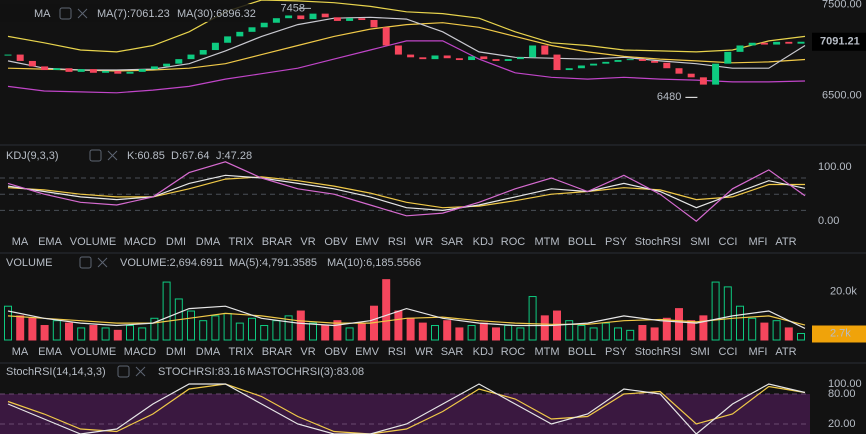 The width and height of the screenshot is (866, 434). I want to click on k-value: K:60.85, so click(146, 156).